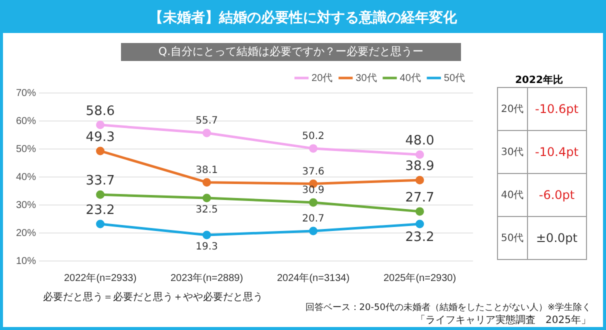 This screenshot has width=606, height=330. Describe the element at coordinates (313, 190) in the screenshot. I see `data-label: 30.9` at that location.